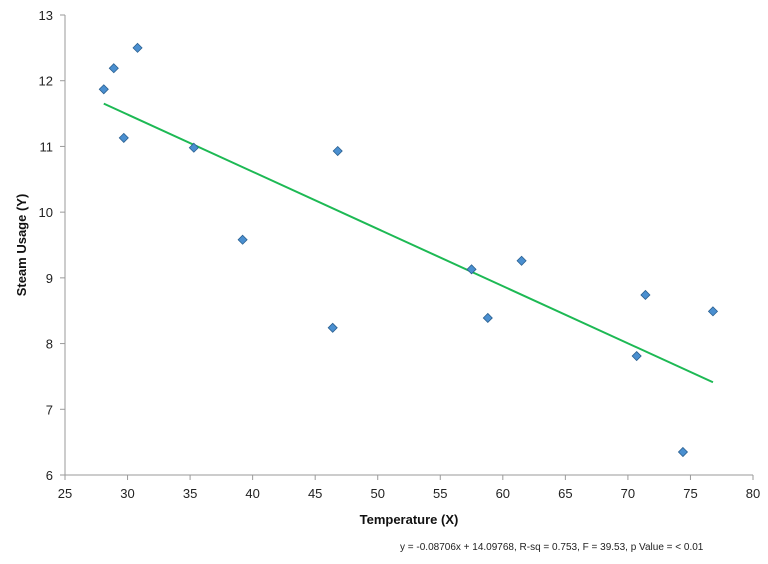  What do you see at coordinates (49, 409) in the screenshot?
I see `y-tick-label: 7` at bounding box center [49, 409].